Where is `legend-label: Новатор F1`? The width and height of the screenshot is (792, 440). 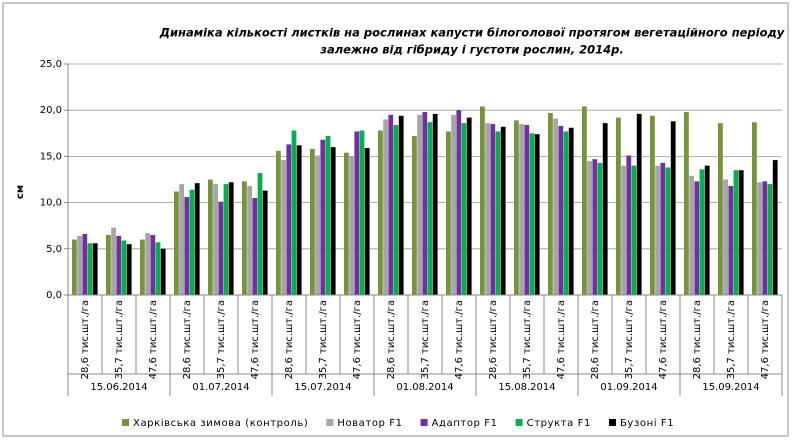 legend-label: Новатор F1 is located at coordinates (369, 423).